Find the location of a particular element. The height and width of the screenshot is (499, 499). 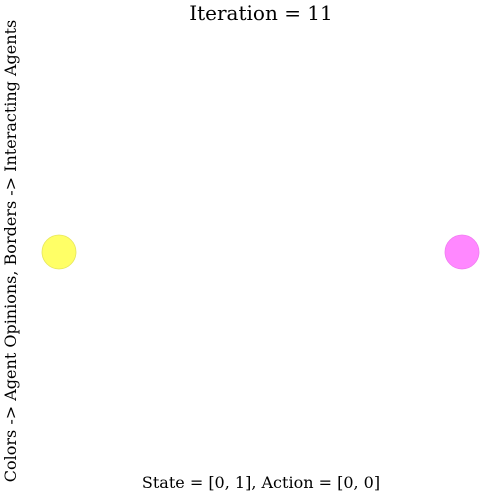

diagram-title: Iteration = 11 is located at coordinates (261, 13).